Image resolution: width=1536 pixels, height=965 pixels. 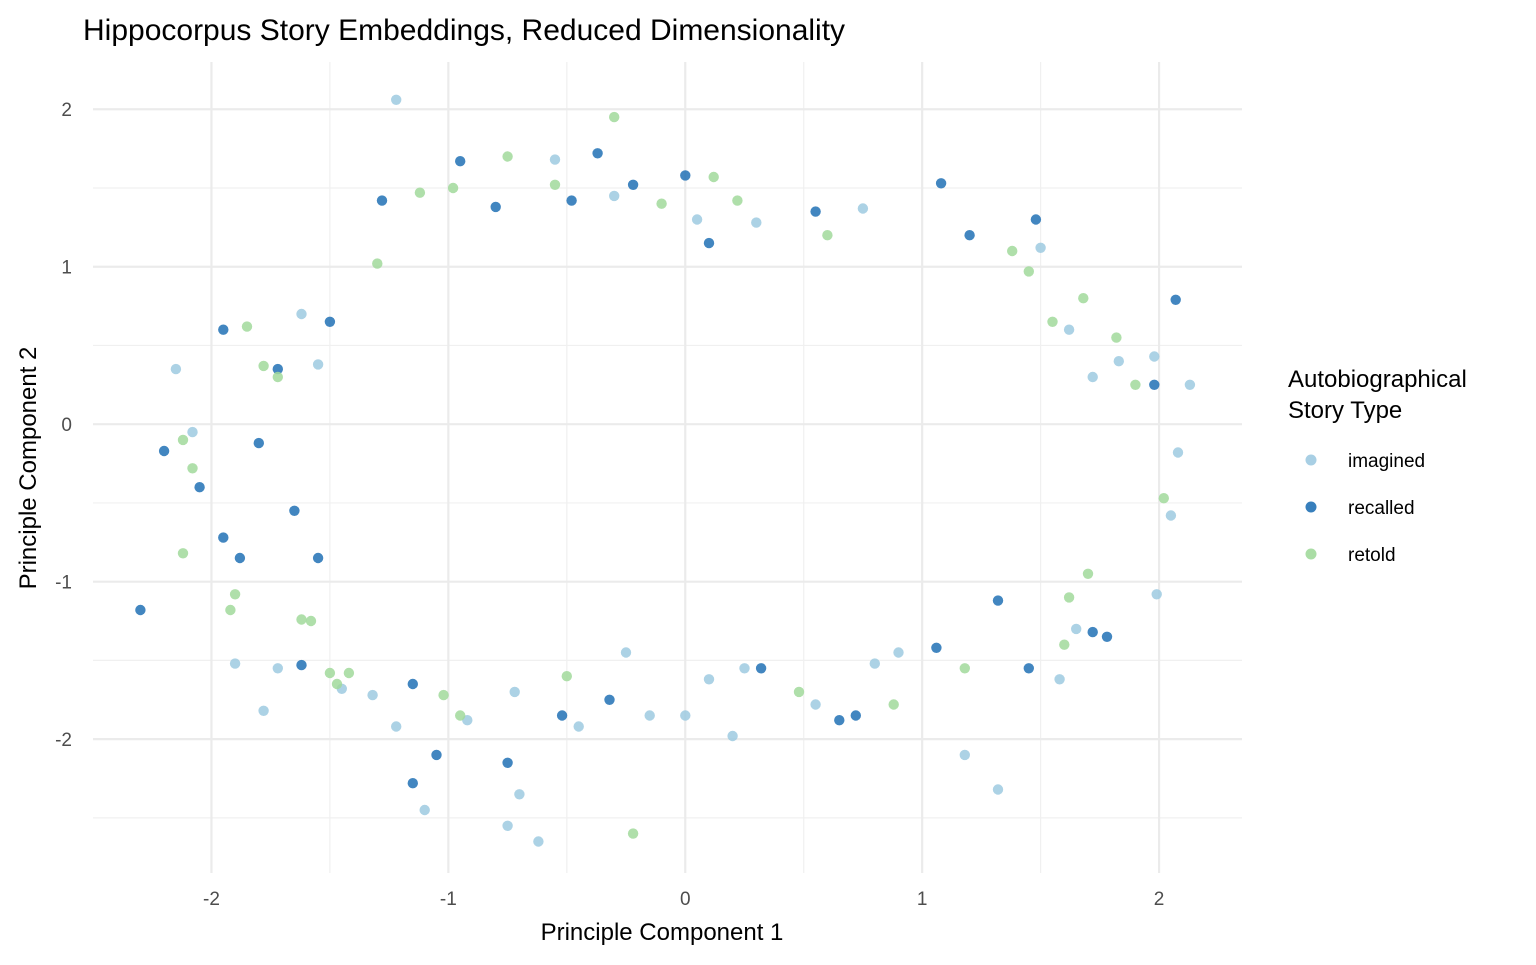 I want to click on legend-label-retold: retold, so click(x=1372, y=555).